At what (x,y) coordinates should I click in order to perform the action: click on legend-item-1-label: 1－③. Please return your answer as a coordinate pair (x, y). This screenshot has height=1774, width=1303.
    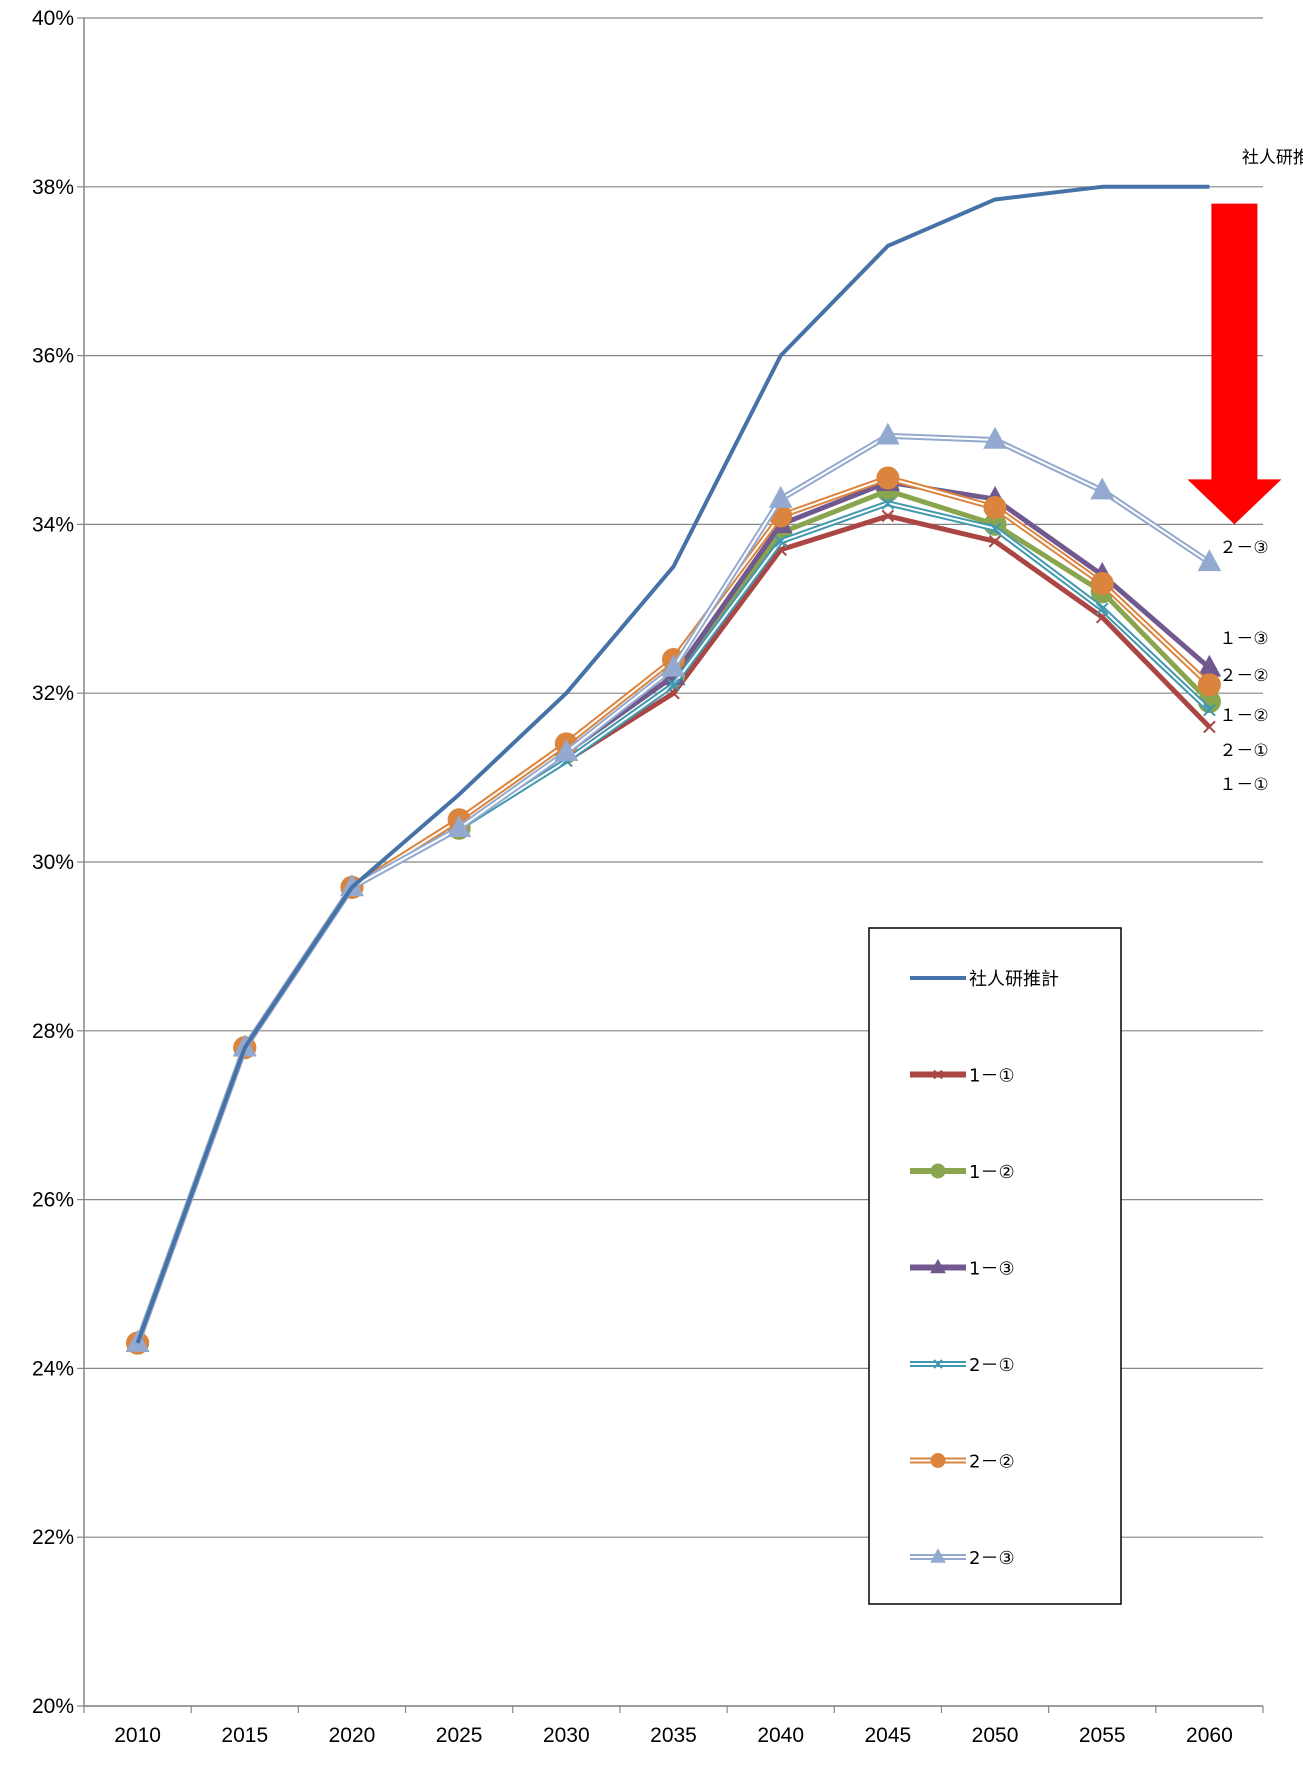
    Looking at the image, I should click on (992, 1269).